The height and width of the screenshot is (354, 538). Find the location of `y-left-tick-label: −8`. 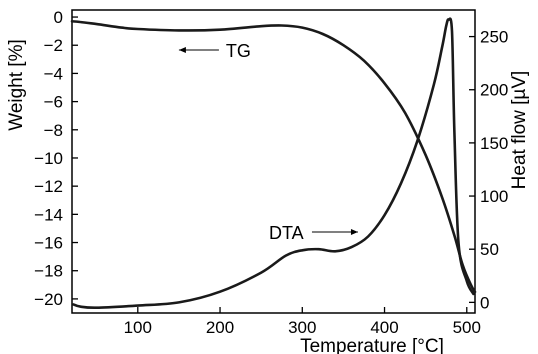

y-left-tick-label: −8 is located at coordinates (53, 130).